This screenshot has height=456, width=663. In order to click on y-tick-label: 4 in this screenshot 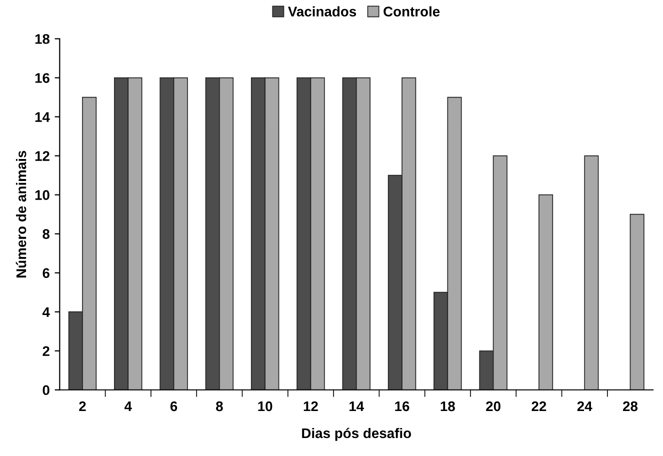, I will do `click(46, 312)`.